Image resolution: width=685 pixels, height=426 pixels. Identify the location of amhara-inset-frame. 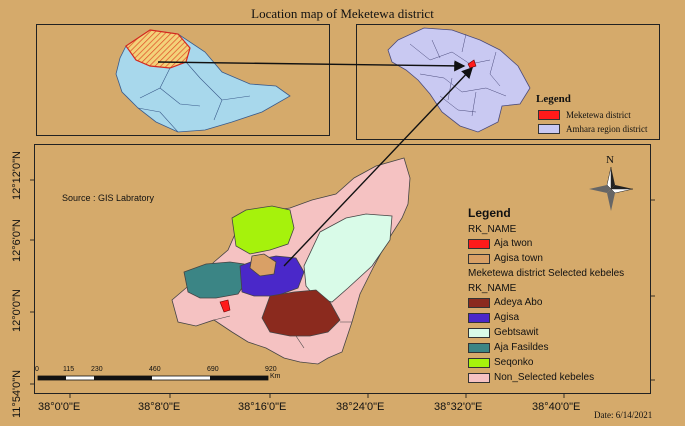
(508, 82).